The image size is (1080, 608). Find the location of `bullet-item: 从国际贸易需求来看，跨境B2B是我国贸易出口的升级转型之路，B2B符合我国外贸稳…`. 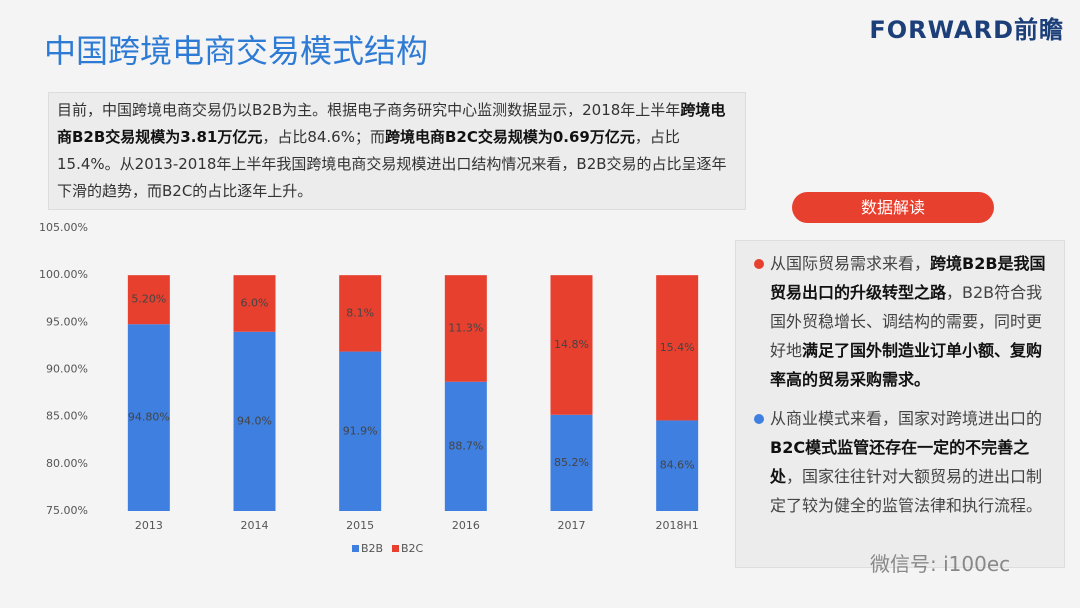

bullet-item: 从国际贸易需求来看，跨境B2B是我国贸易出口的升级转型之路，B2B符合我国外贸稳… is located at coordinates (905, 321).